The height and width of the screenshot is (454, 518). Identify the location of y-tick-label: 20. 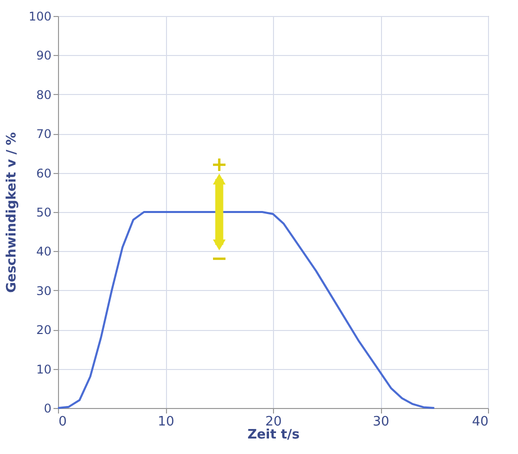
(44, 330).